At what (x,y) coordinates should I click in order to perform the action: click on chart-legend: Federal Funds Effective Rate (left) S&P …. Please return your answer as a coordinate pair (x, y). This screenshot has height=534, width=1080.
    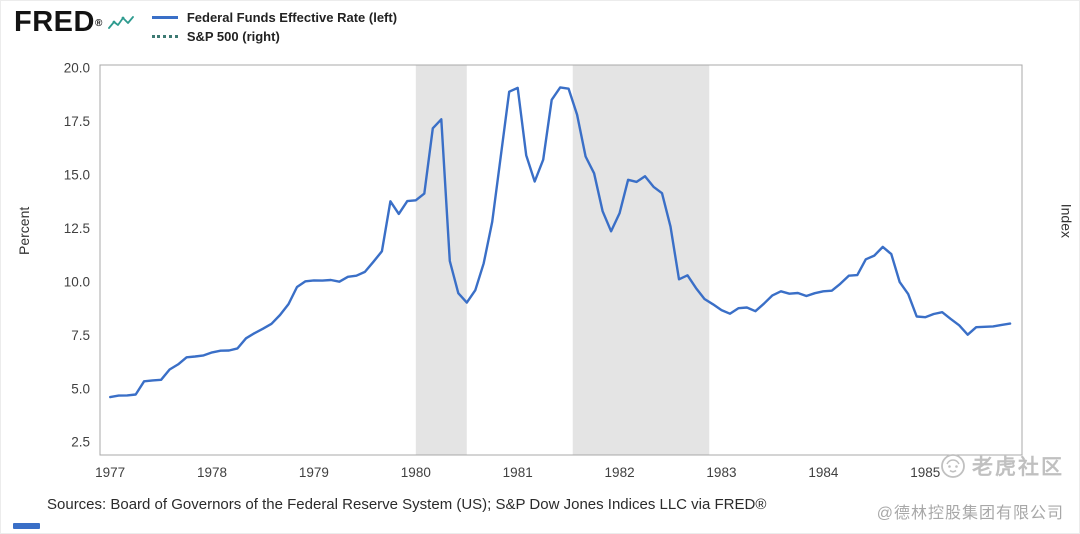
    Looking at the image, I should click on (274, 28).